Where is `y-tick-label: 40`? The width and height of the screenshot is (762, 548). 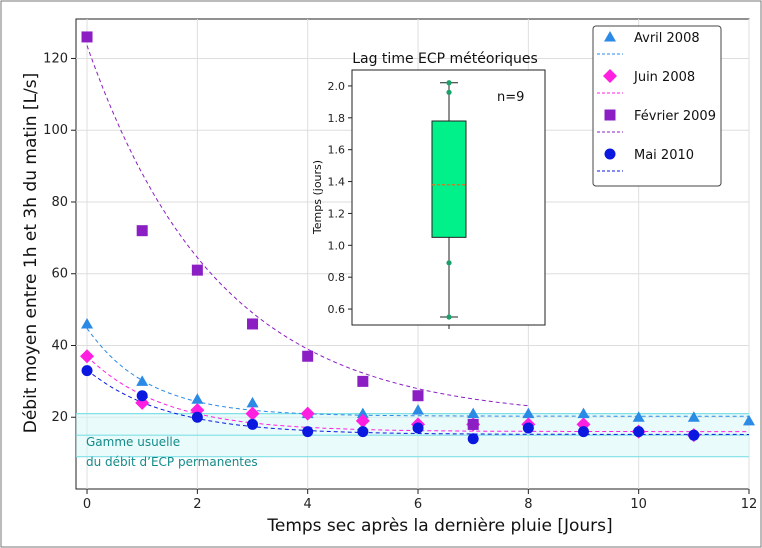 y-tick-label: 40 is located at coordinates (59, 345).